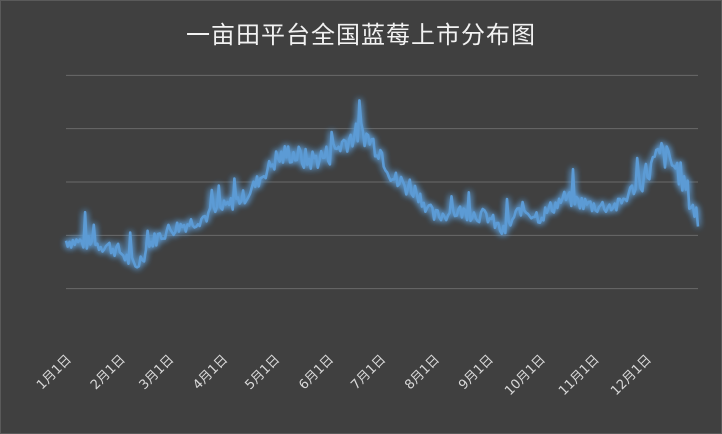  Describe the element at coordinates (631, 375) in the screenshot. I see `x-tick-label: 12月1日` at that location.